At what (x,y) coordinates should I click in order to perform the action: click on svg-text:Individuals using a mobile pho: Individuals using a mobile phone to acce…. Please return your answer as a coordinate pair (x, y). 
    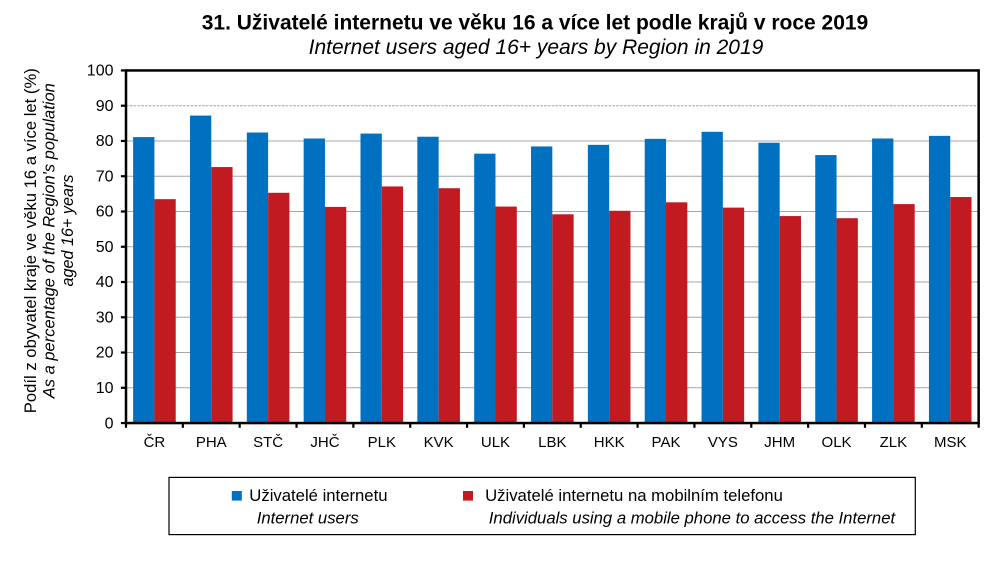
    Looking at the image, I should click on (693, 518).